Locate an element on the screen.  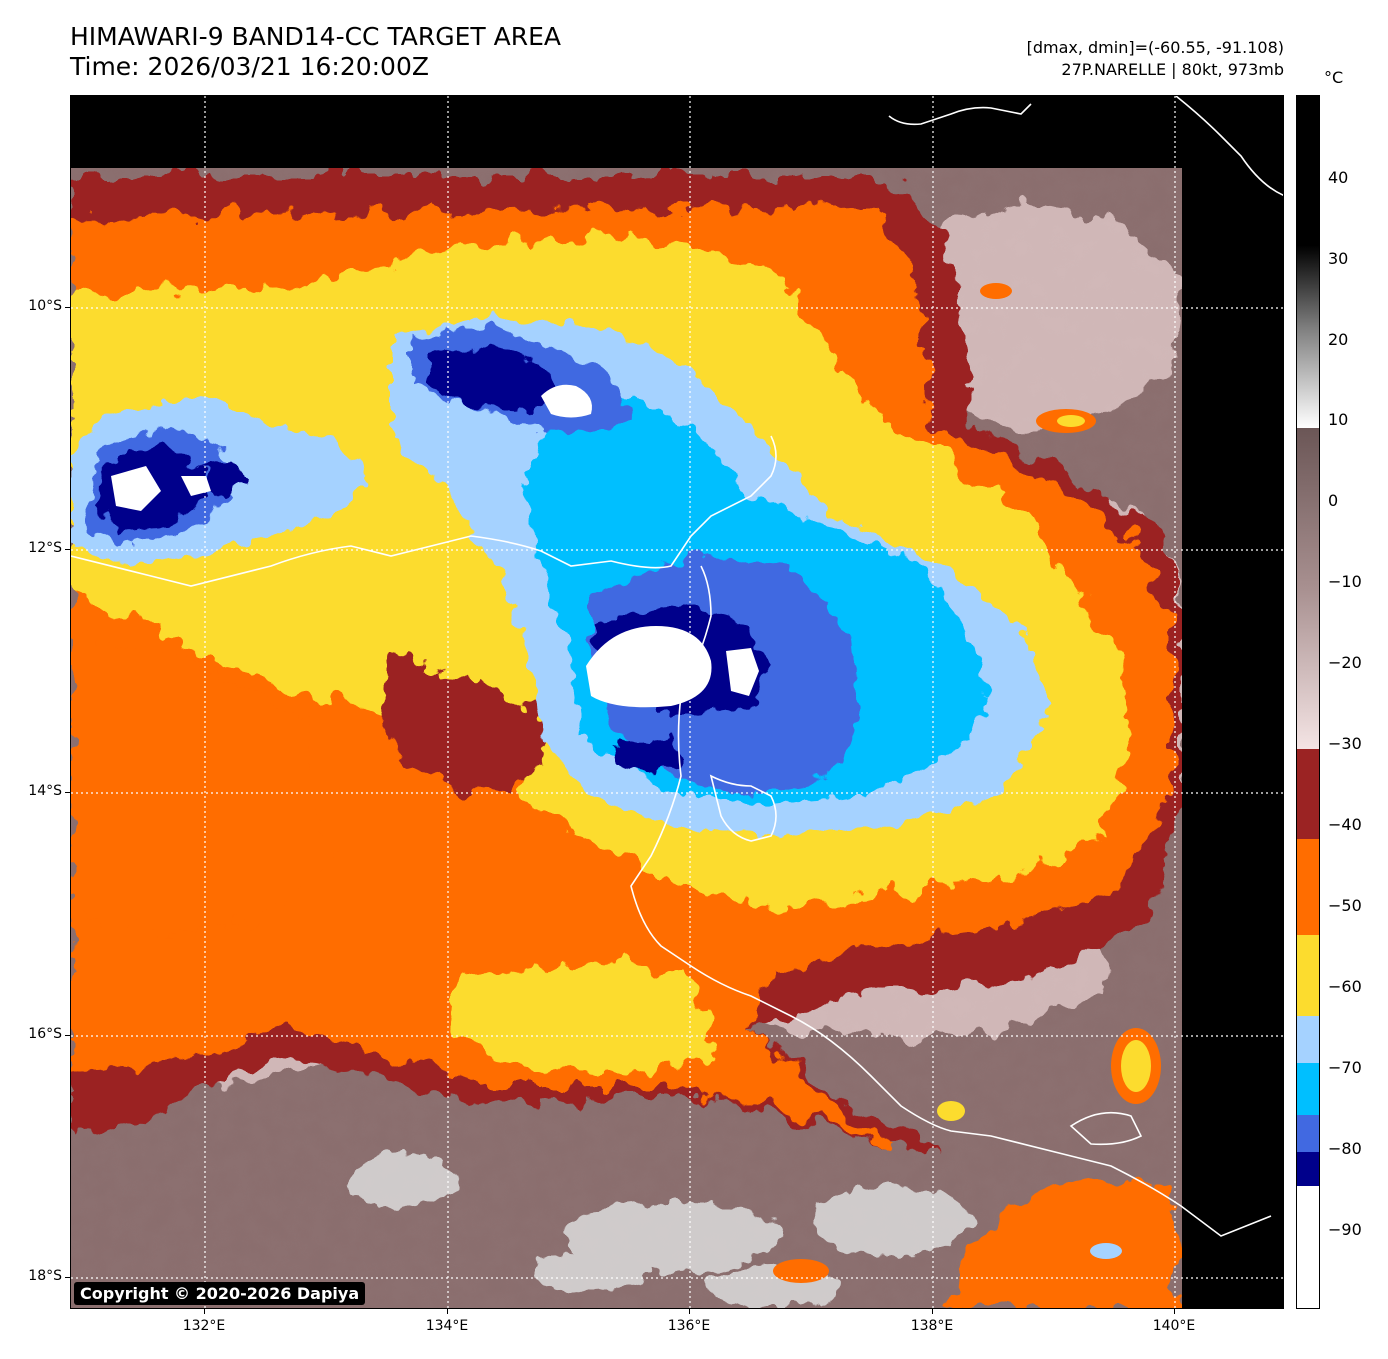
colorbar-label: −80 is located at coordinates (1345, 1148).